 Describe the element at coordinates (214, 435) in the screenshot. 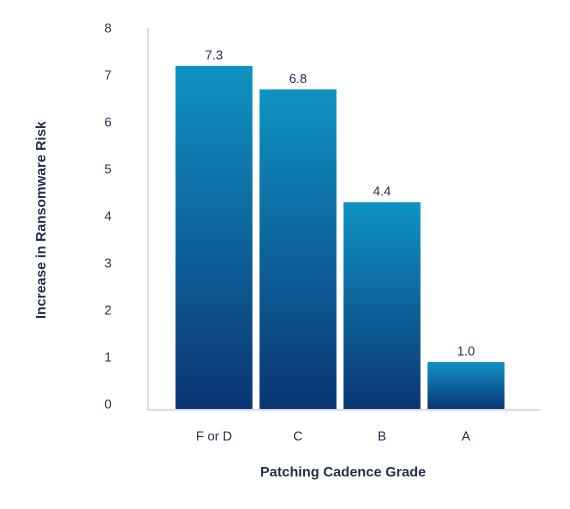

I see `x-tick-label: F or D` at that location.